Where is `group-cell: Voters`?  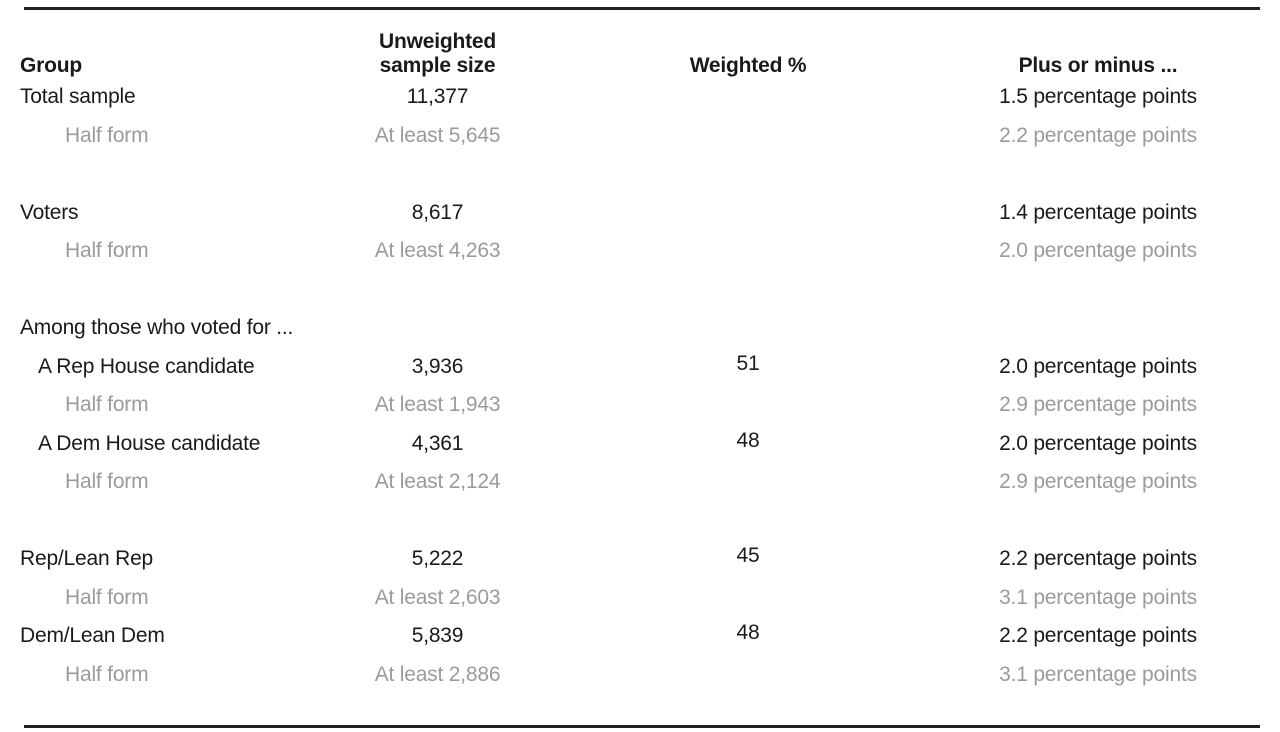
group-cell: Voters is located at coordinates (49, 212).